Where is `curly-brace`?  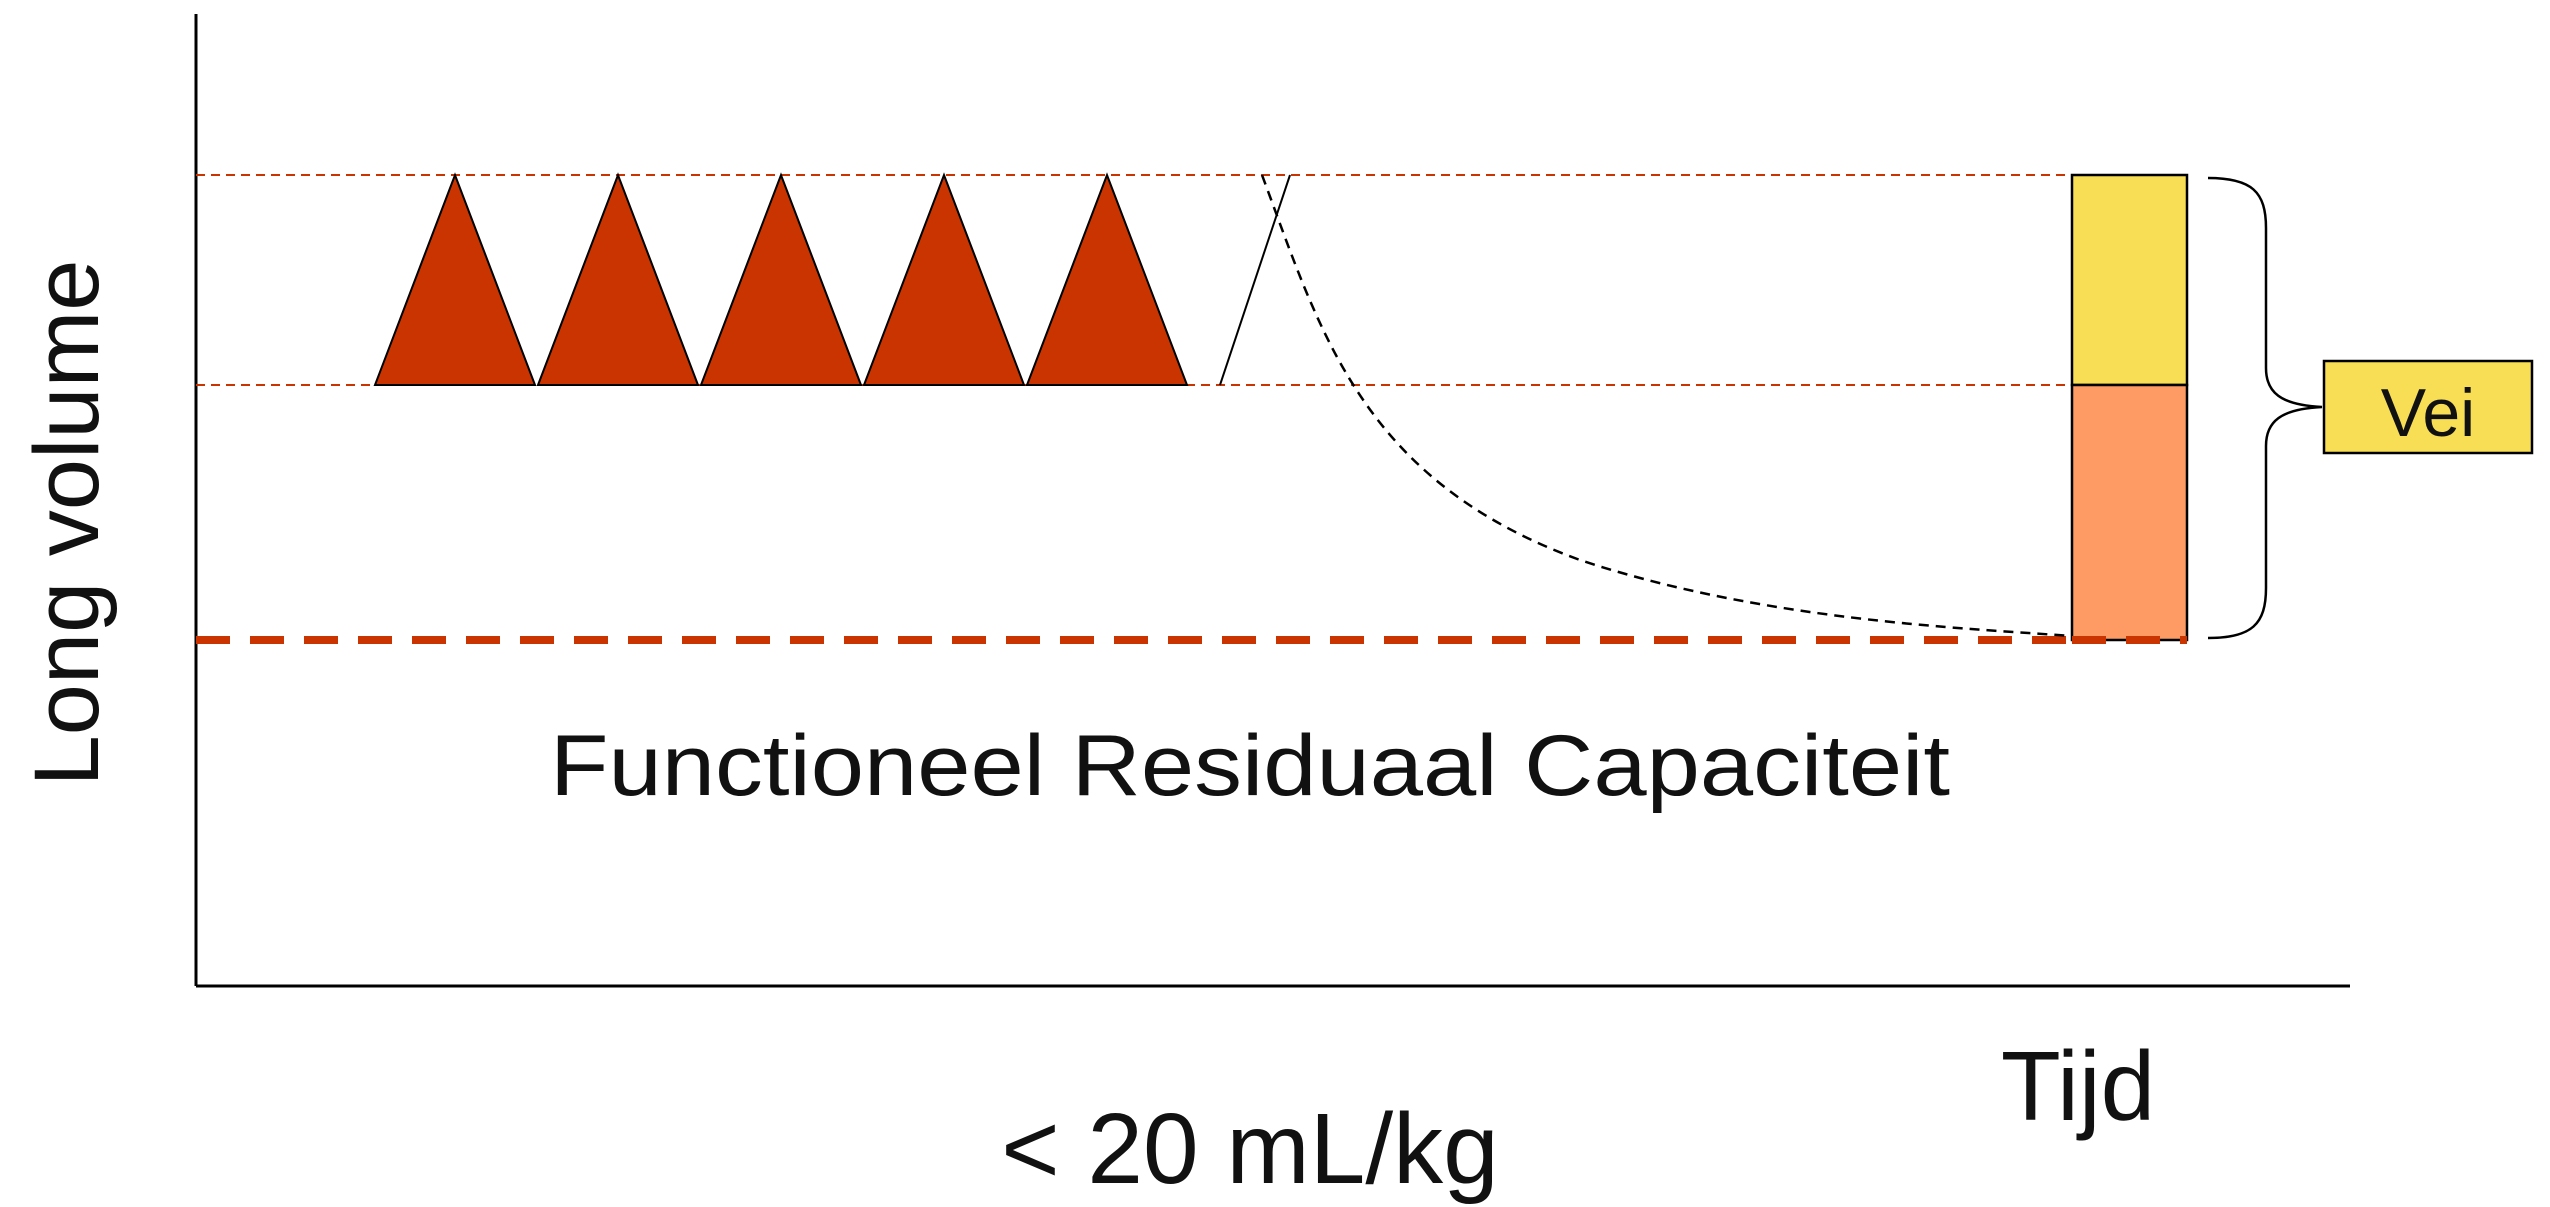
curly-brace is located at coordinates (2265, 408).